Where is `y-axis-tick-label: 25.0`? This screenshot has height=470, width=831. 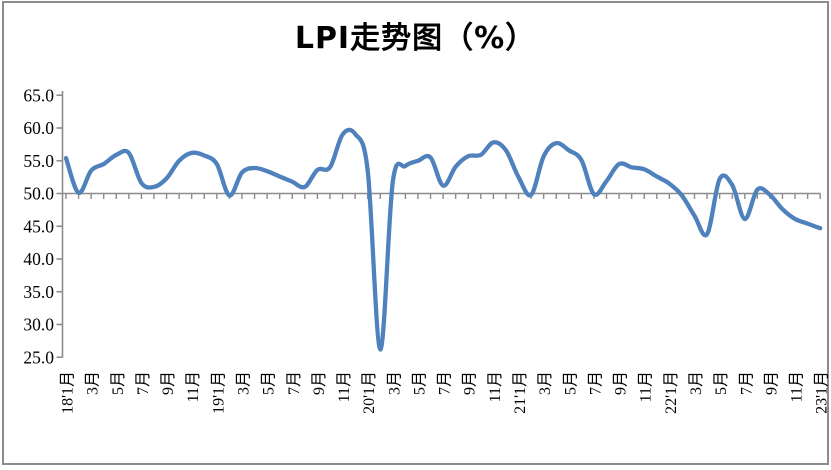 y-axis-tick-label: 25.0 is located at coordinates (38, 357).